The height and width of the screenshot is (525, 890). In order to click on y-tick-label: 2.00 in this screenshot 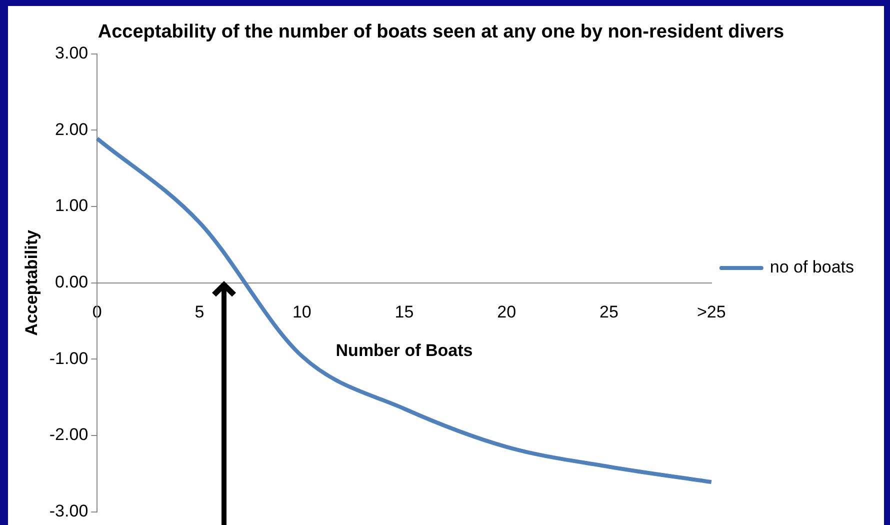, I will do `click(71, 129)`.